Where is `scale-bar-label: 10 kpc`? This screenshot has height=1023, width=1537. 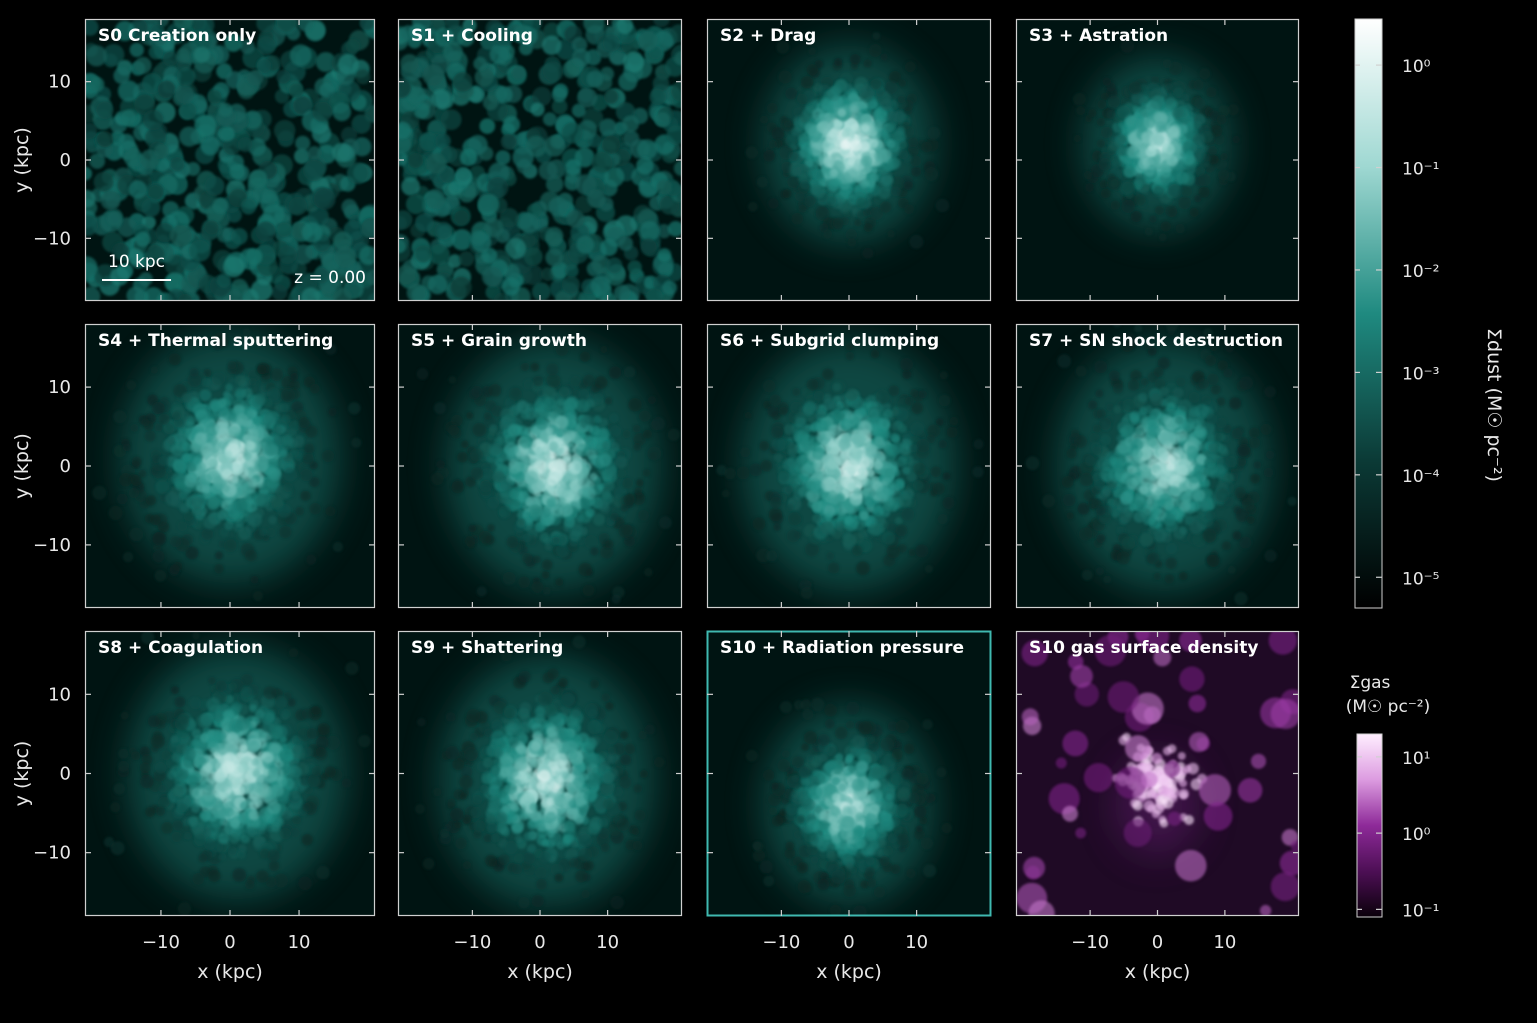
scale-bar-label: 10 kpc is located at coordinates (136, 262).